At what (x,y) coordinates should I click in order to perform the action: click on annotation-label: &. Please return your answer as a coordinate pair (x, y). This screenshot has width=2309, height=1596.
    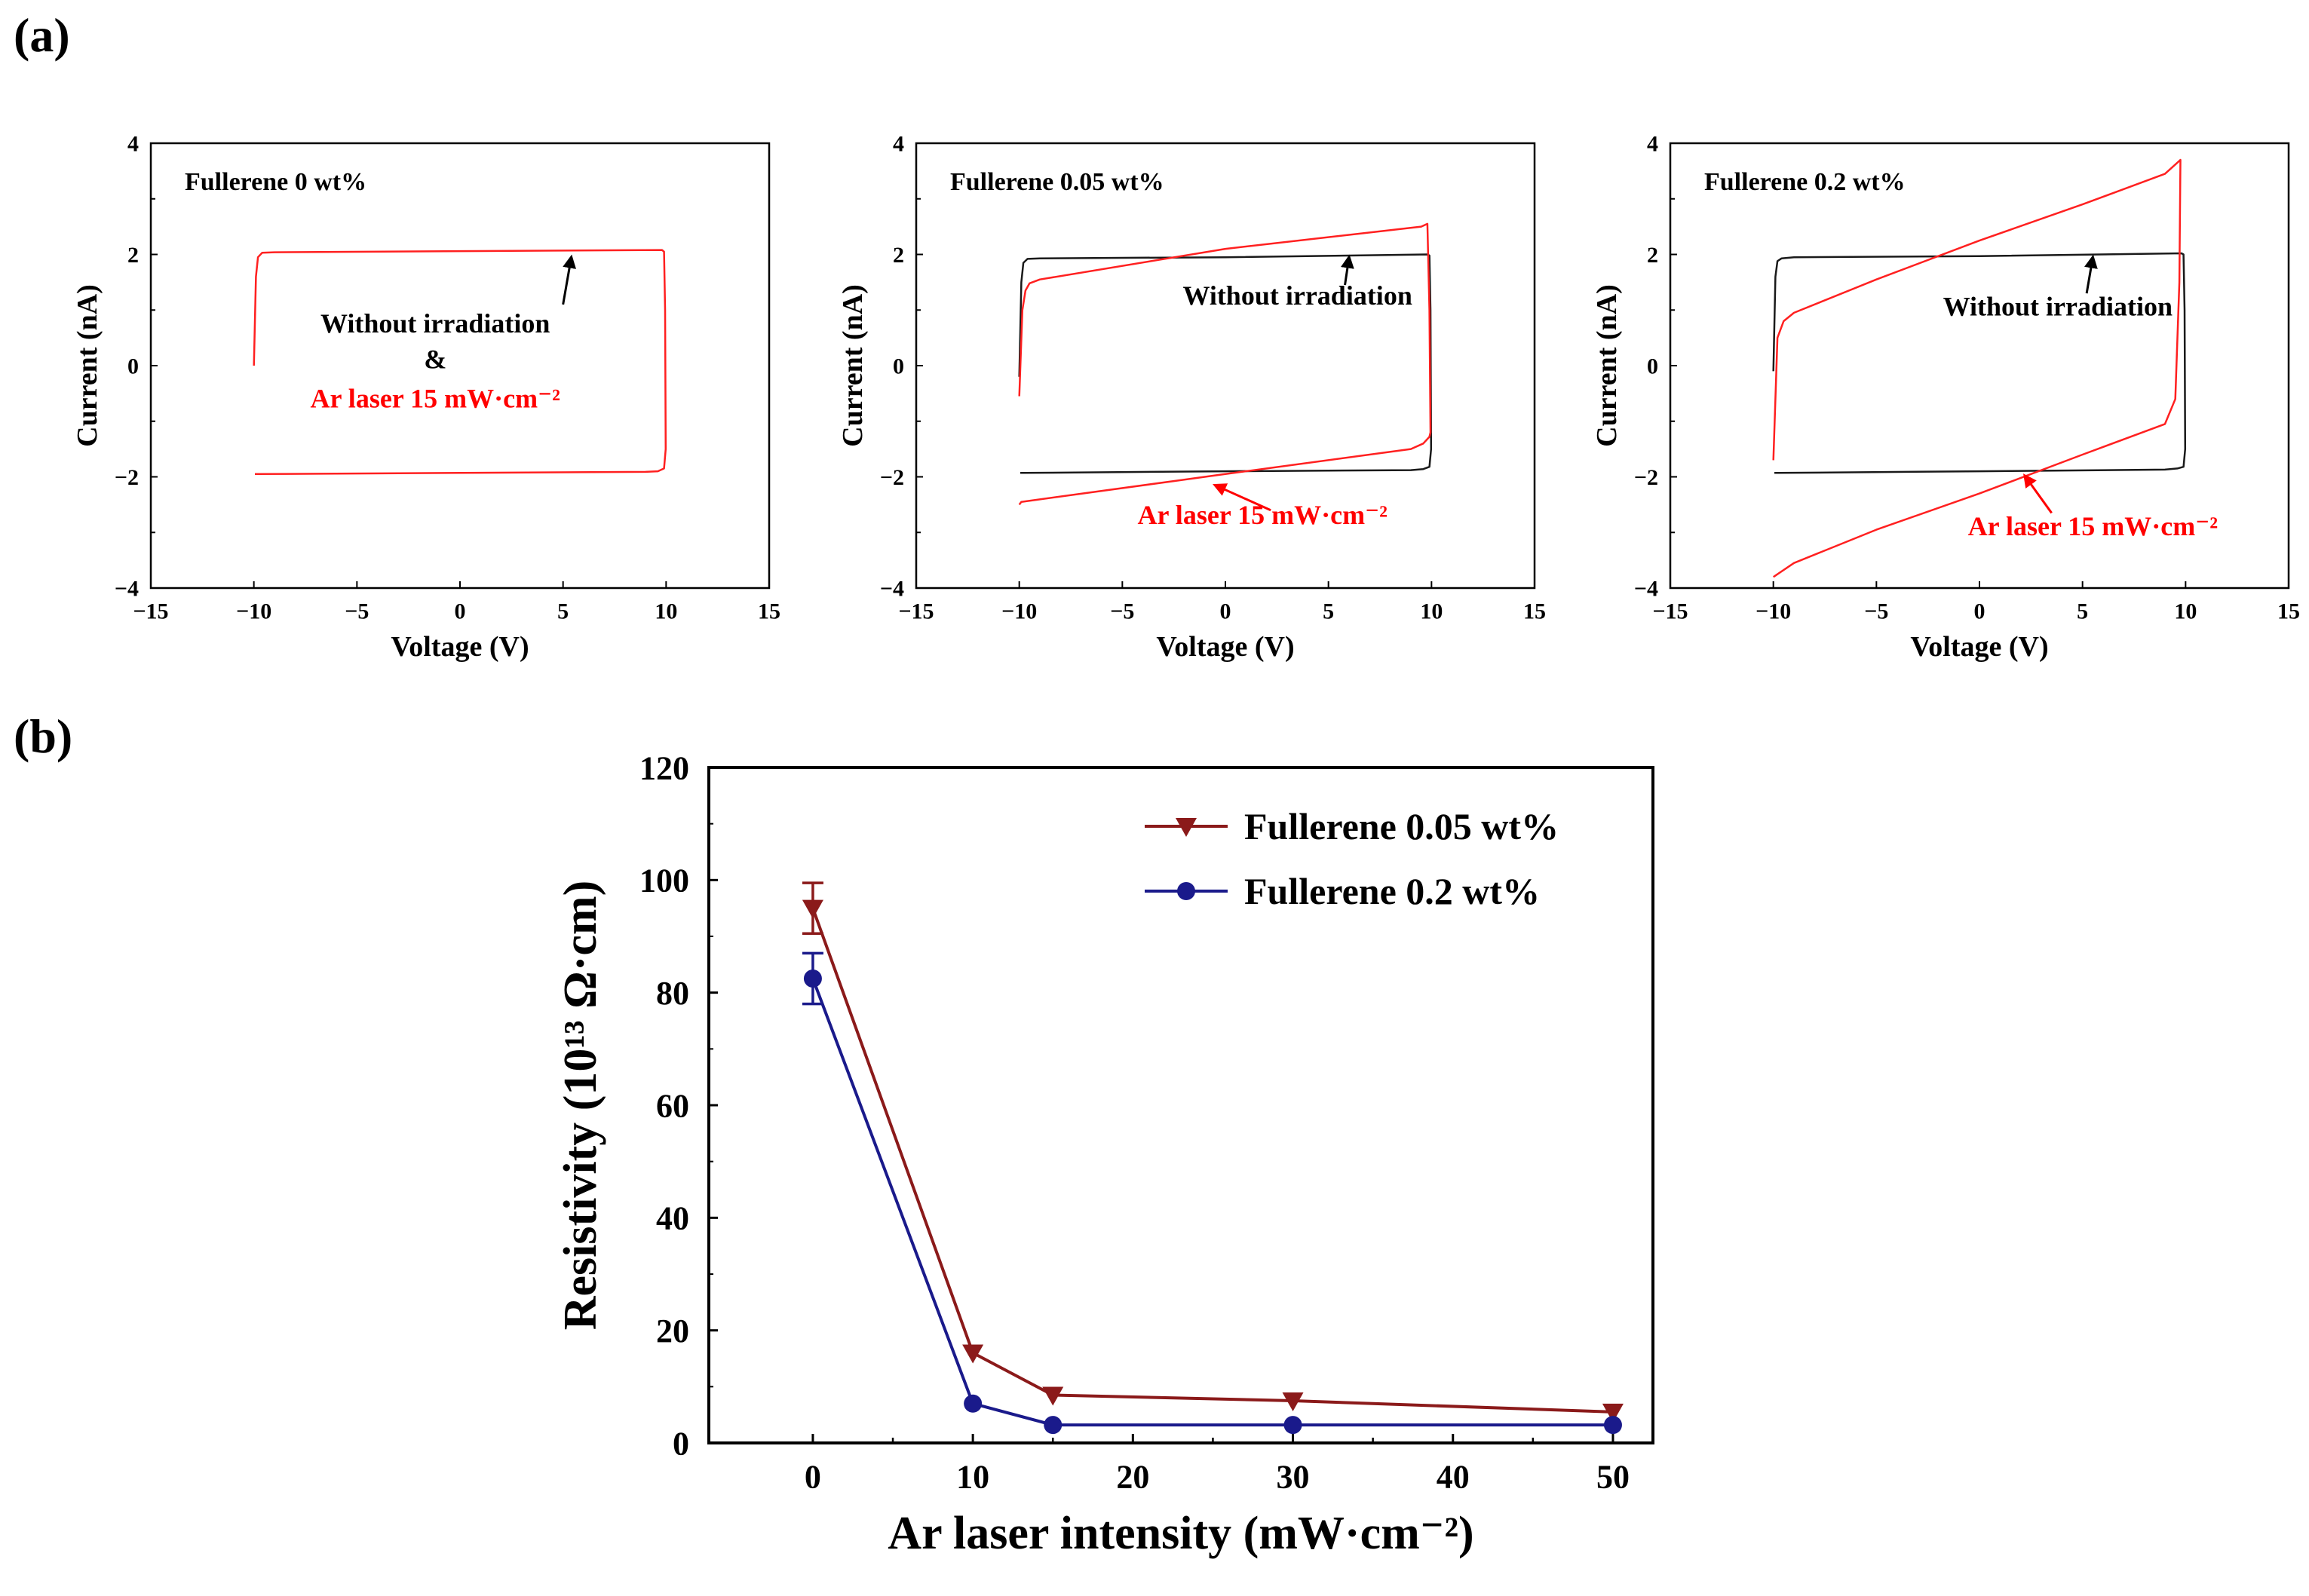
    Looking at the image, I should click on (435, 360).